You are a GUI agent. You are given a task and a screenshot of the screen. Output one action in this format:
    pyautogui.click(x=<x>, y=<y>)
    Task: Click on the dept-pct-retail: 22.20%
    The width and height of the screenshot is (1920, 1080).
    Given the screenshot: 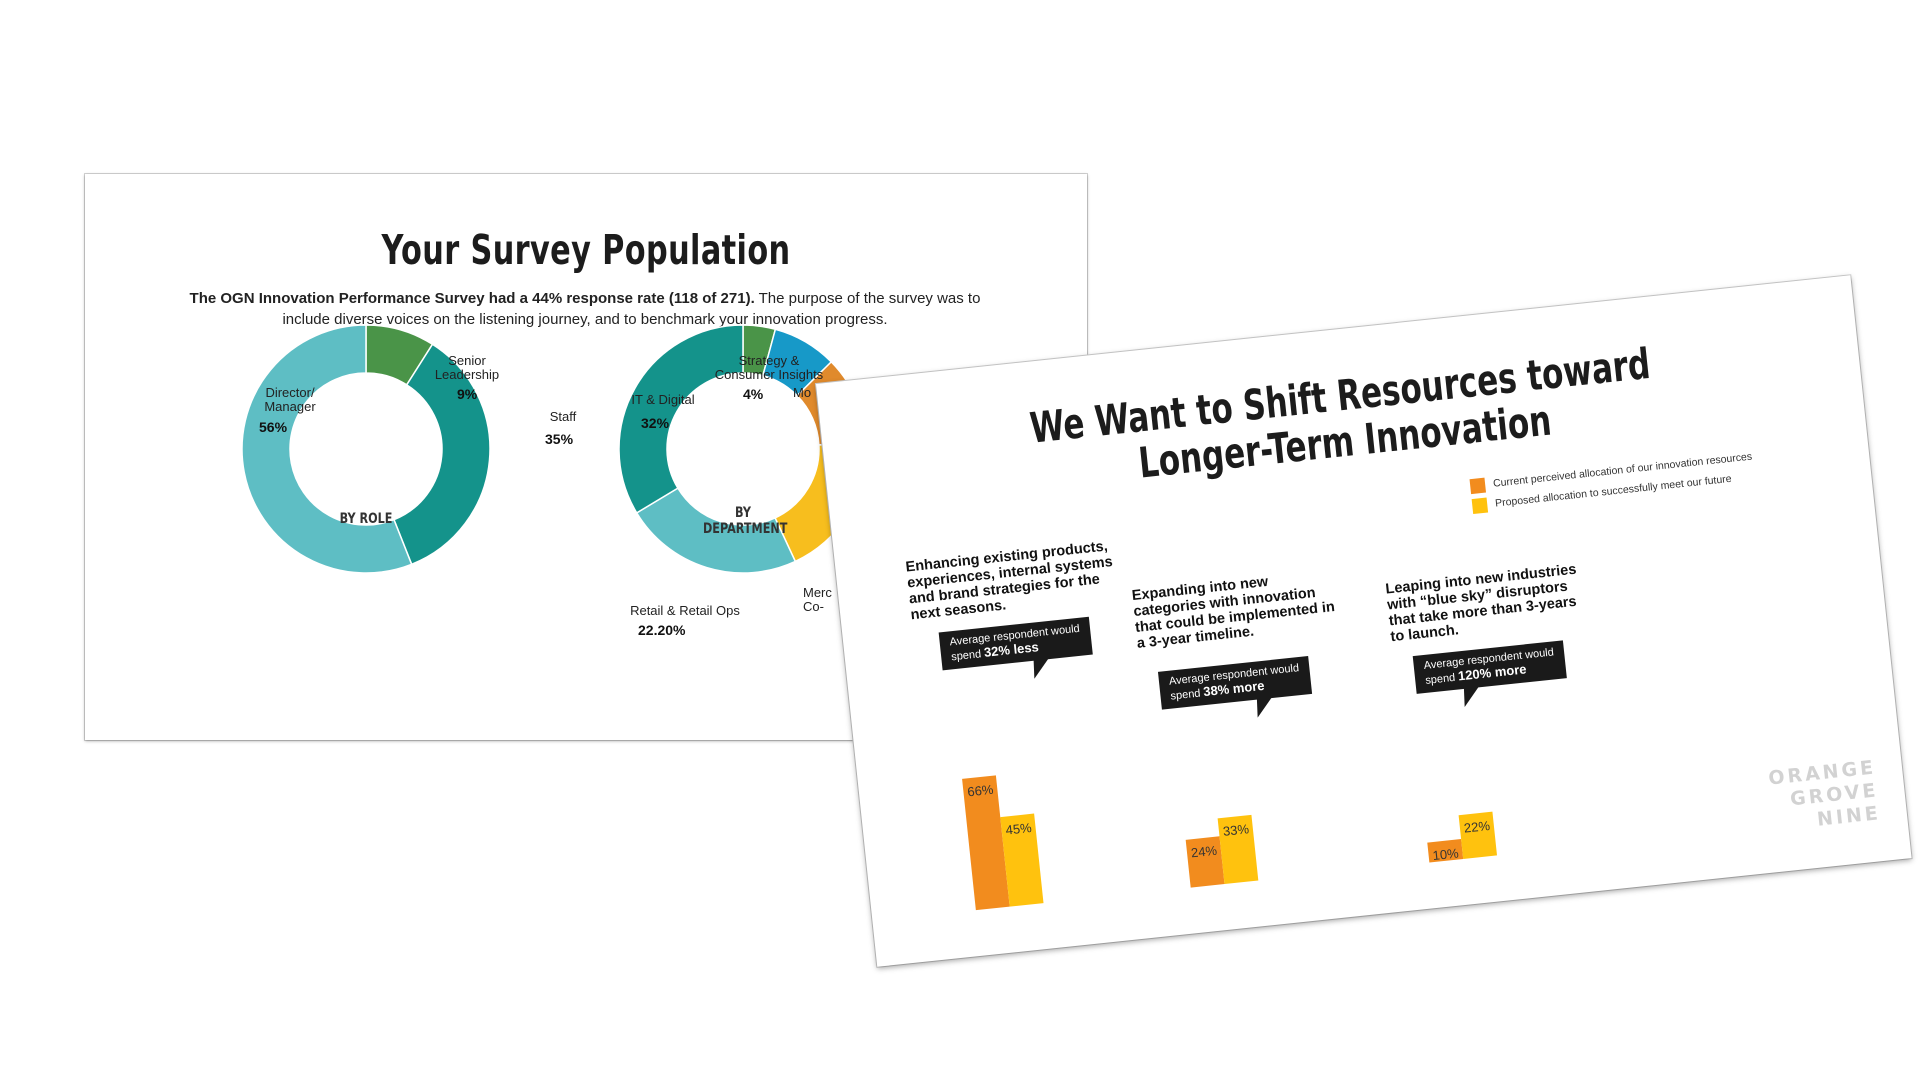 What is the action you would take?
    pyautogui.click(x=662, y=630)
    